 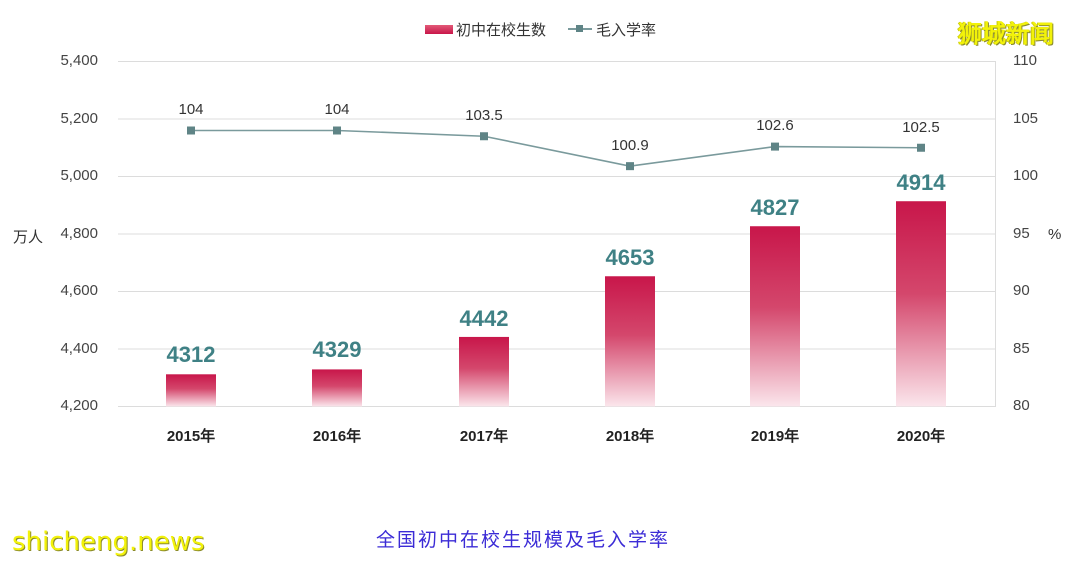 What do you see at coordinates (1021, 348) in the screenshot?
I see `right-tick: 85` at bounding box center [1021, 348].